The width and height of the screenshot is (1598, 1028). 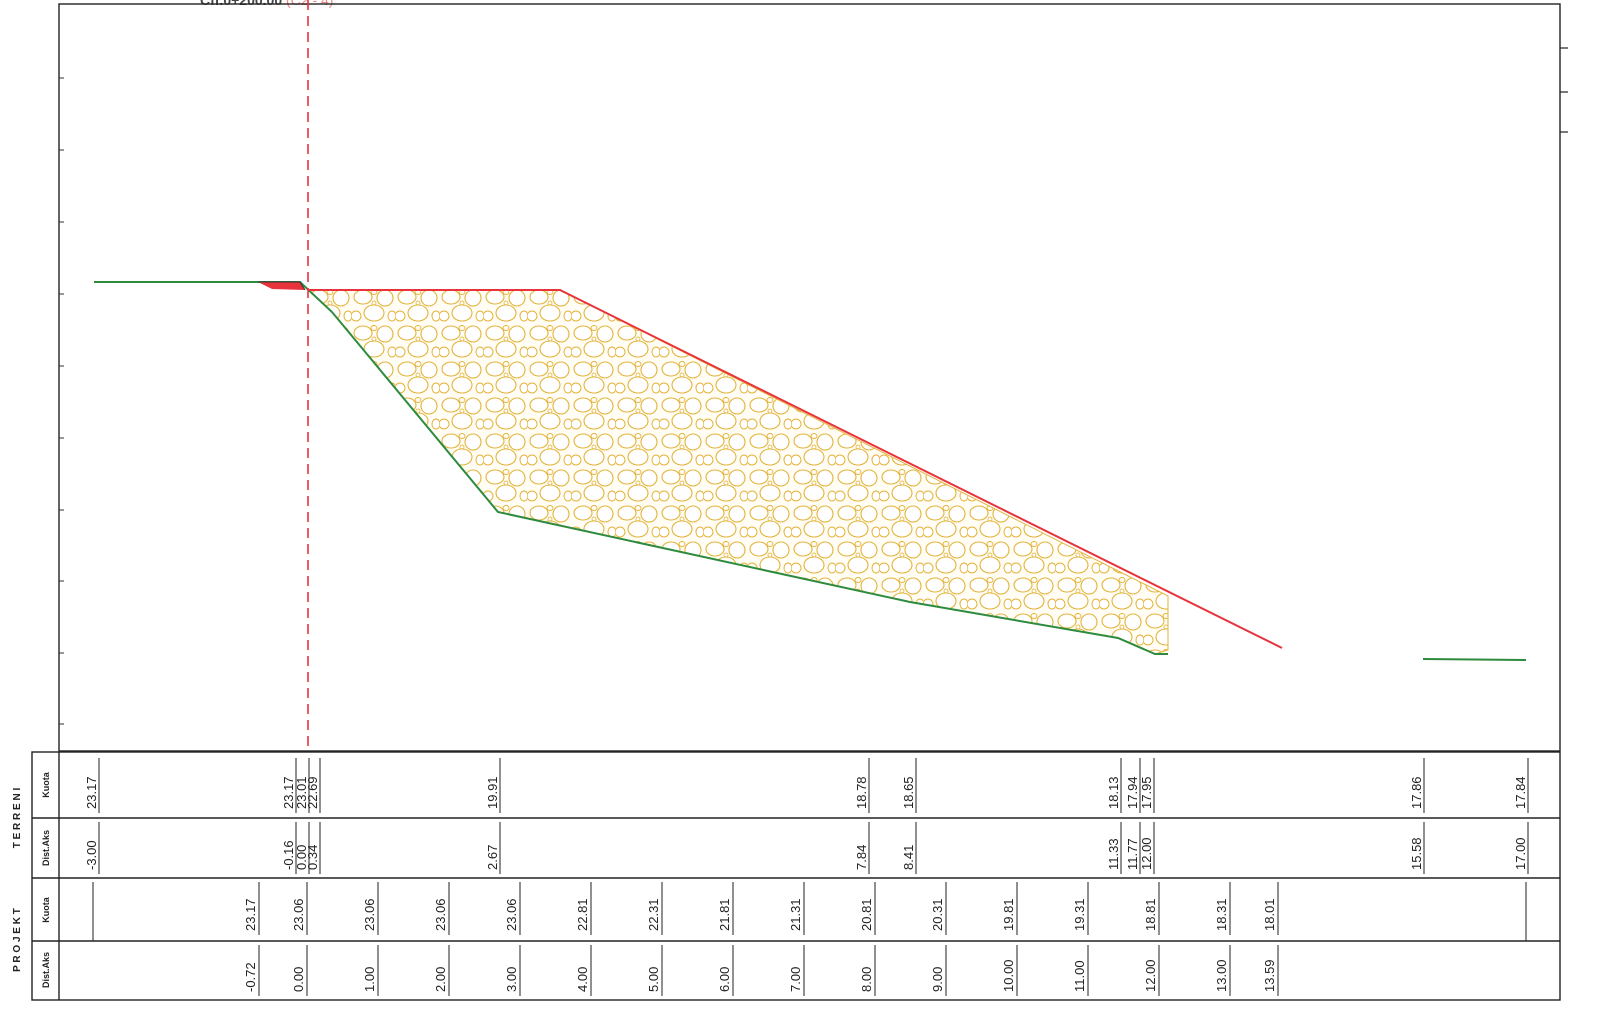 I want to click on terreni-kuota-value: 17.84, so click(x=1520, y=792).